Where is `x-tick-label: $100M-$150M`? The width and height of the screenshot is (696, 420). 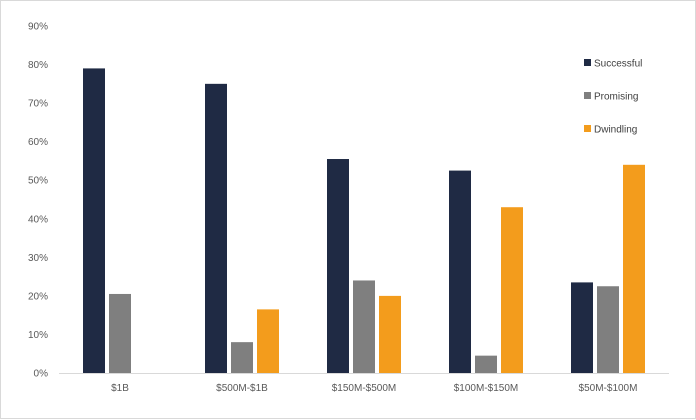 x-tick-label: $100M-$150M is located at coordinates (486, 388).